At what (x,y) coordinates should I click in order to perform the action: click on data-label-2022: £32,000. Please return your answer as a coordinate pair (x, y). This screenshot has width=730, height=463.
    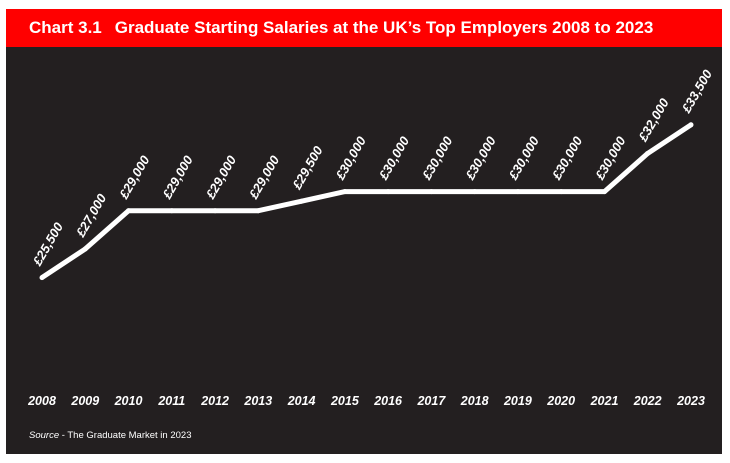
    Looking at the image, I should click on (653, 120).